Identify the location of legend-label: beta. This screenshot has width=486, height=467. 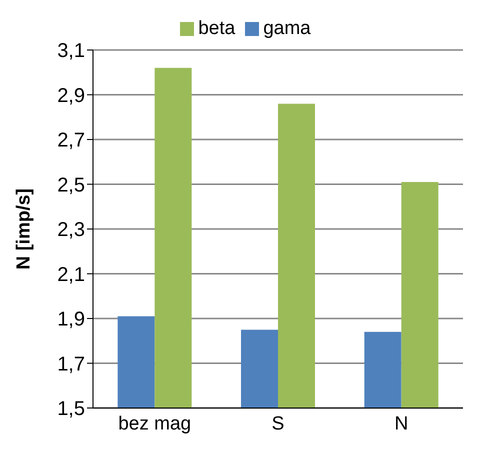
(217, 28).